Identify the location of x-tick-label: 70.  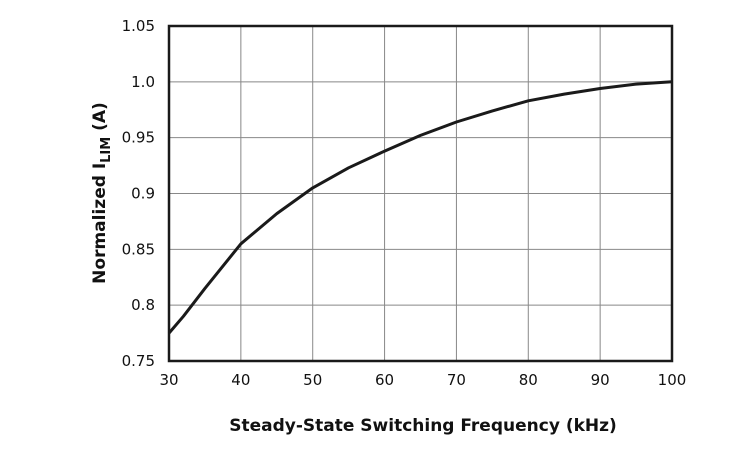
(456, 380).